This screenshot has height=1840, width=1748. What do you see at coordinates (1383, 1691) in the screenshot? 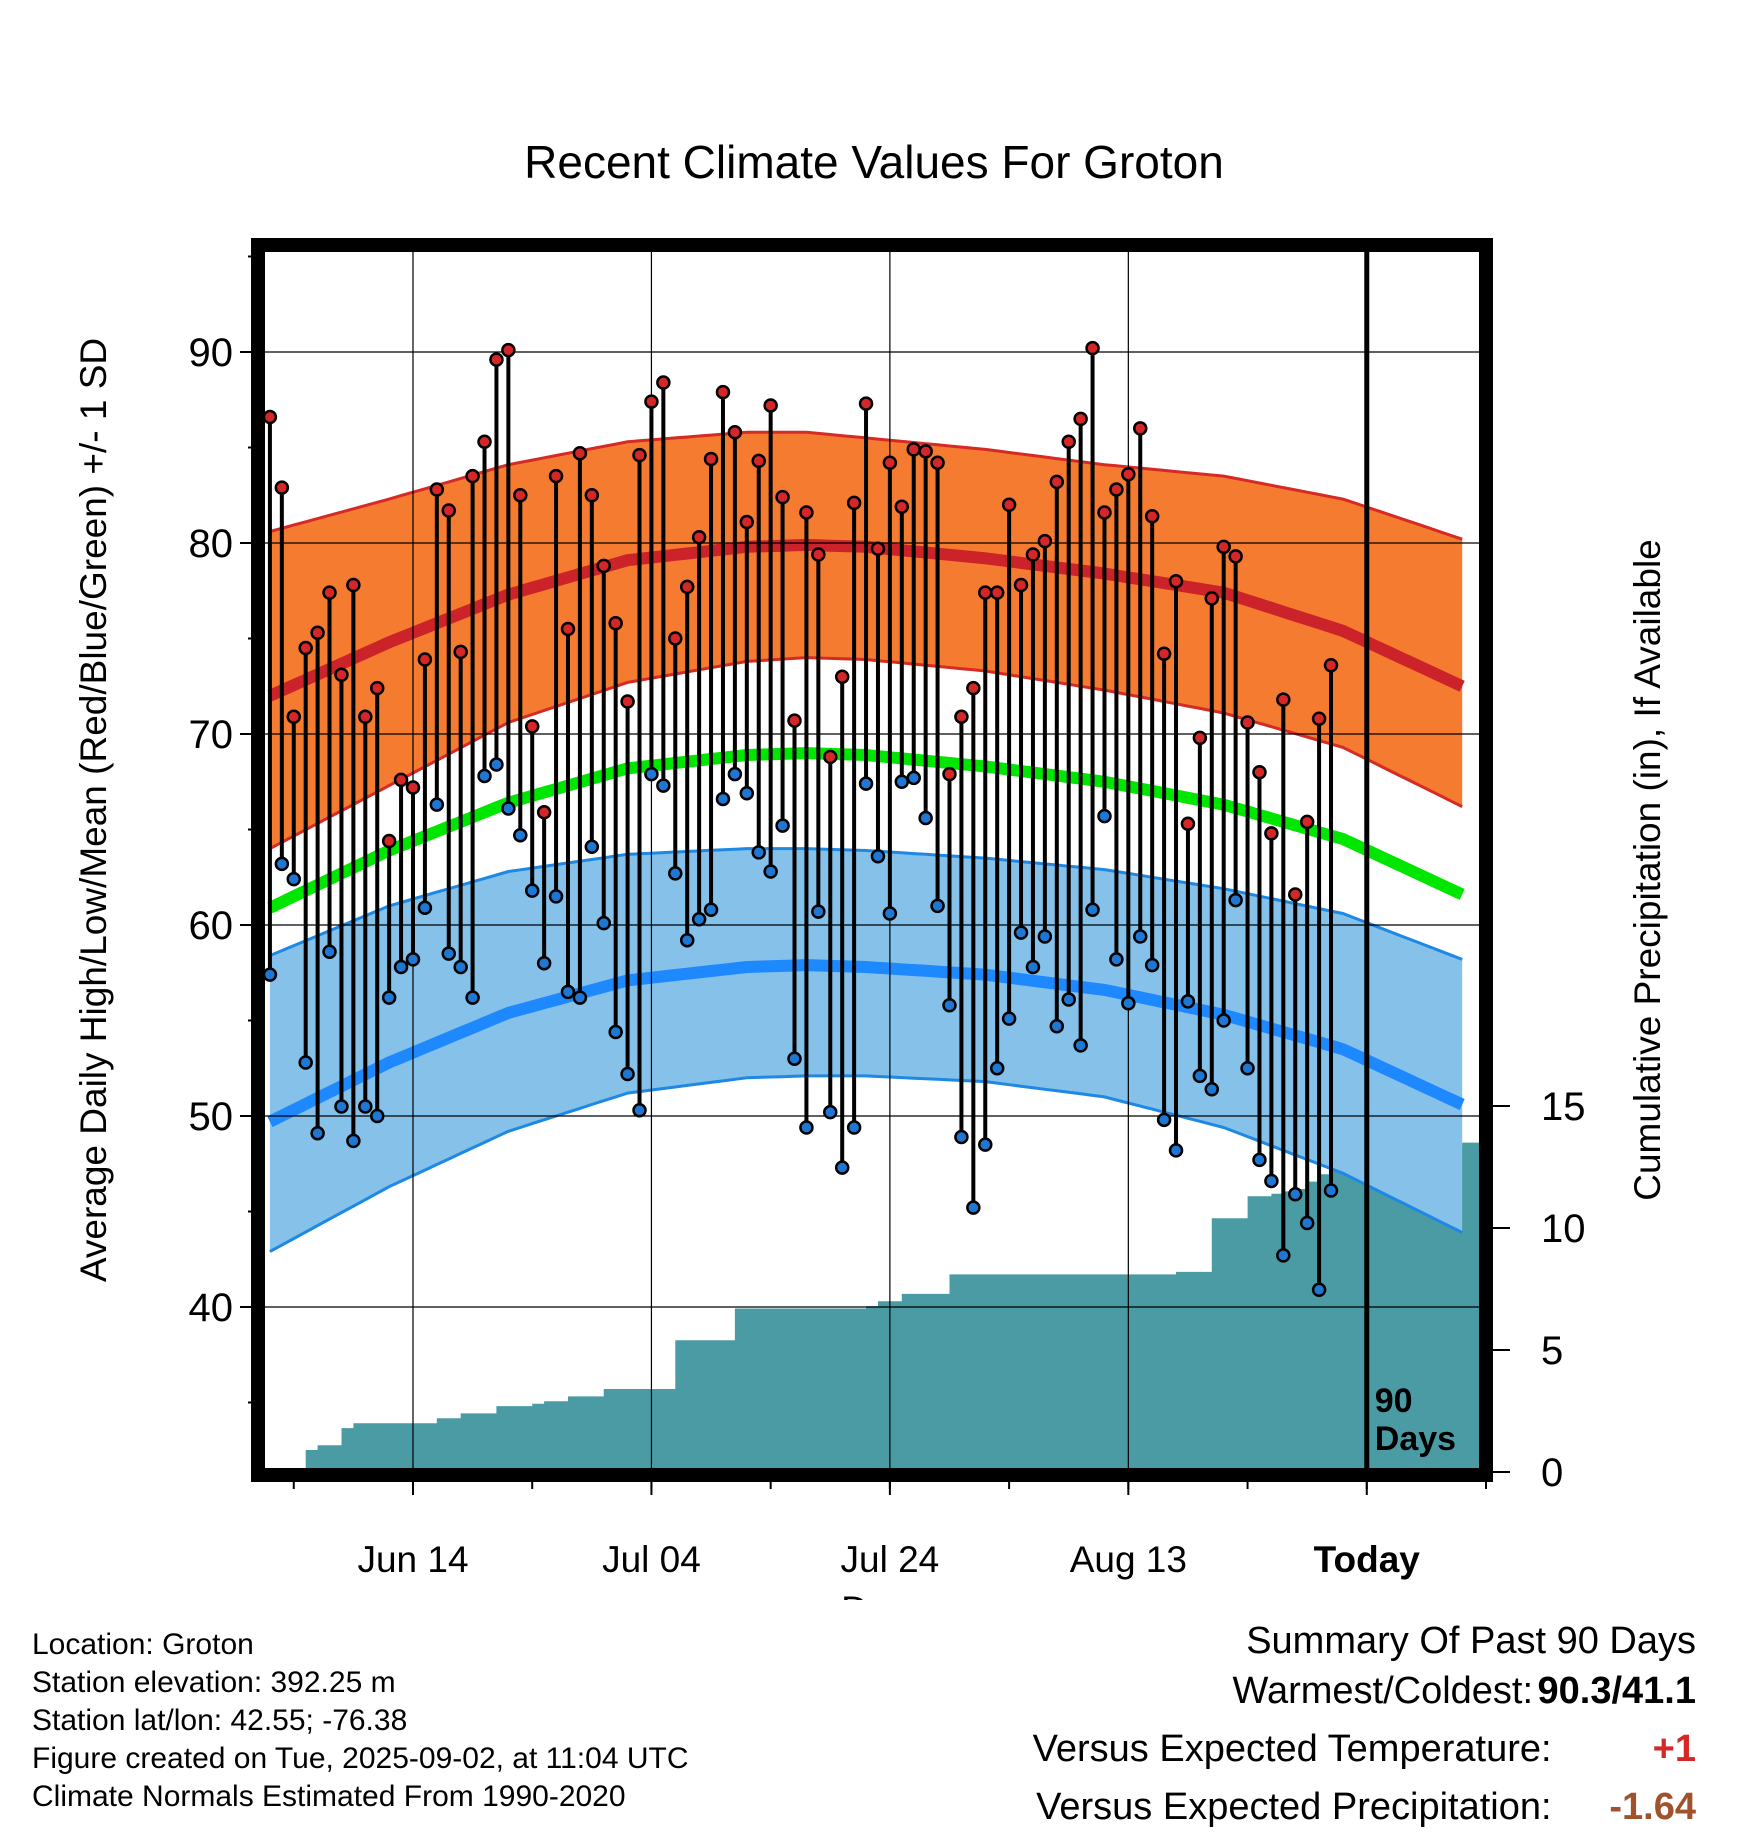
I see `warm-cold-label: Warmest/Coldest:` at bounding box center [1383, 1691].